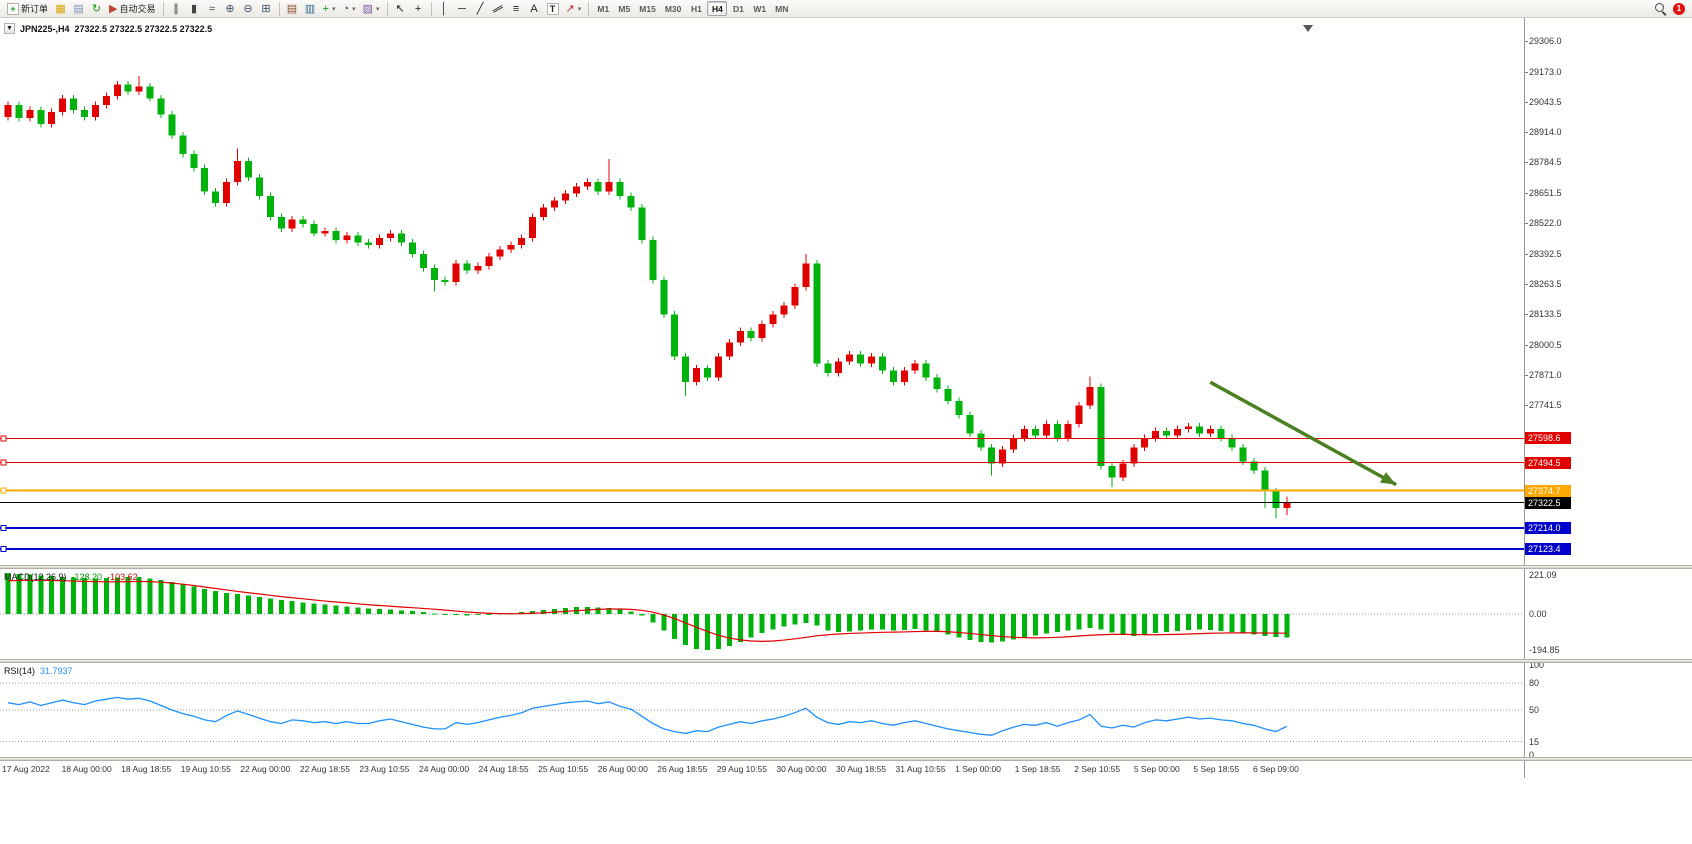 The image size is (1692, 844). I want to click on text-label-button: T, so click(553, 9).